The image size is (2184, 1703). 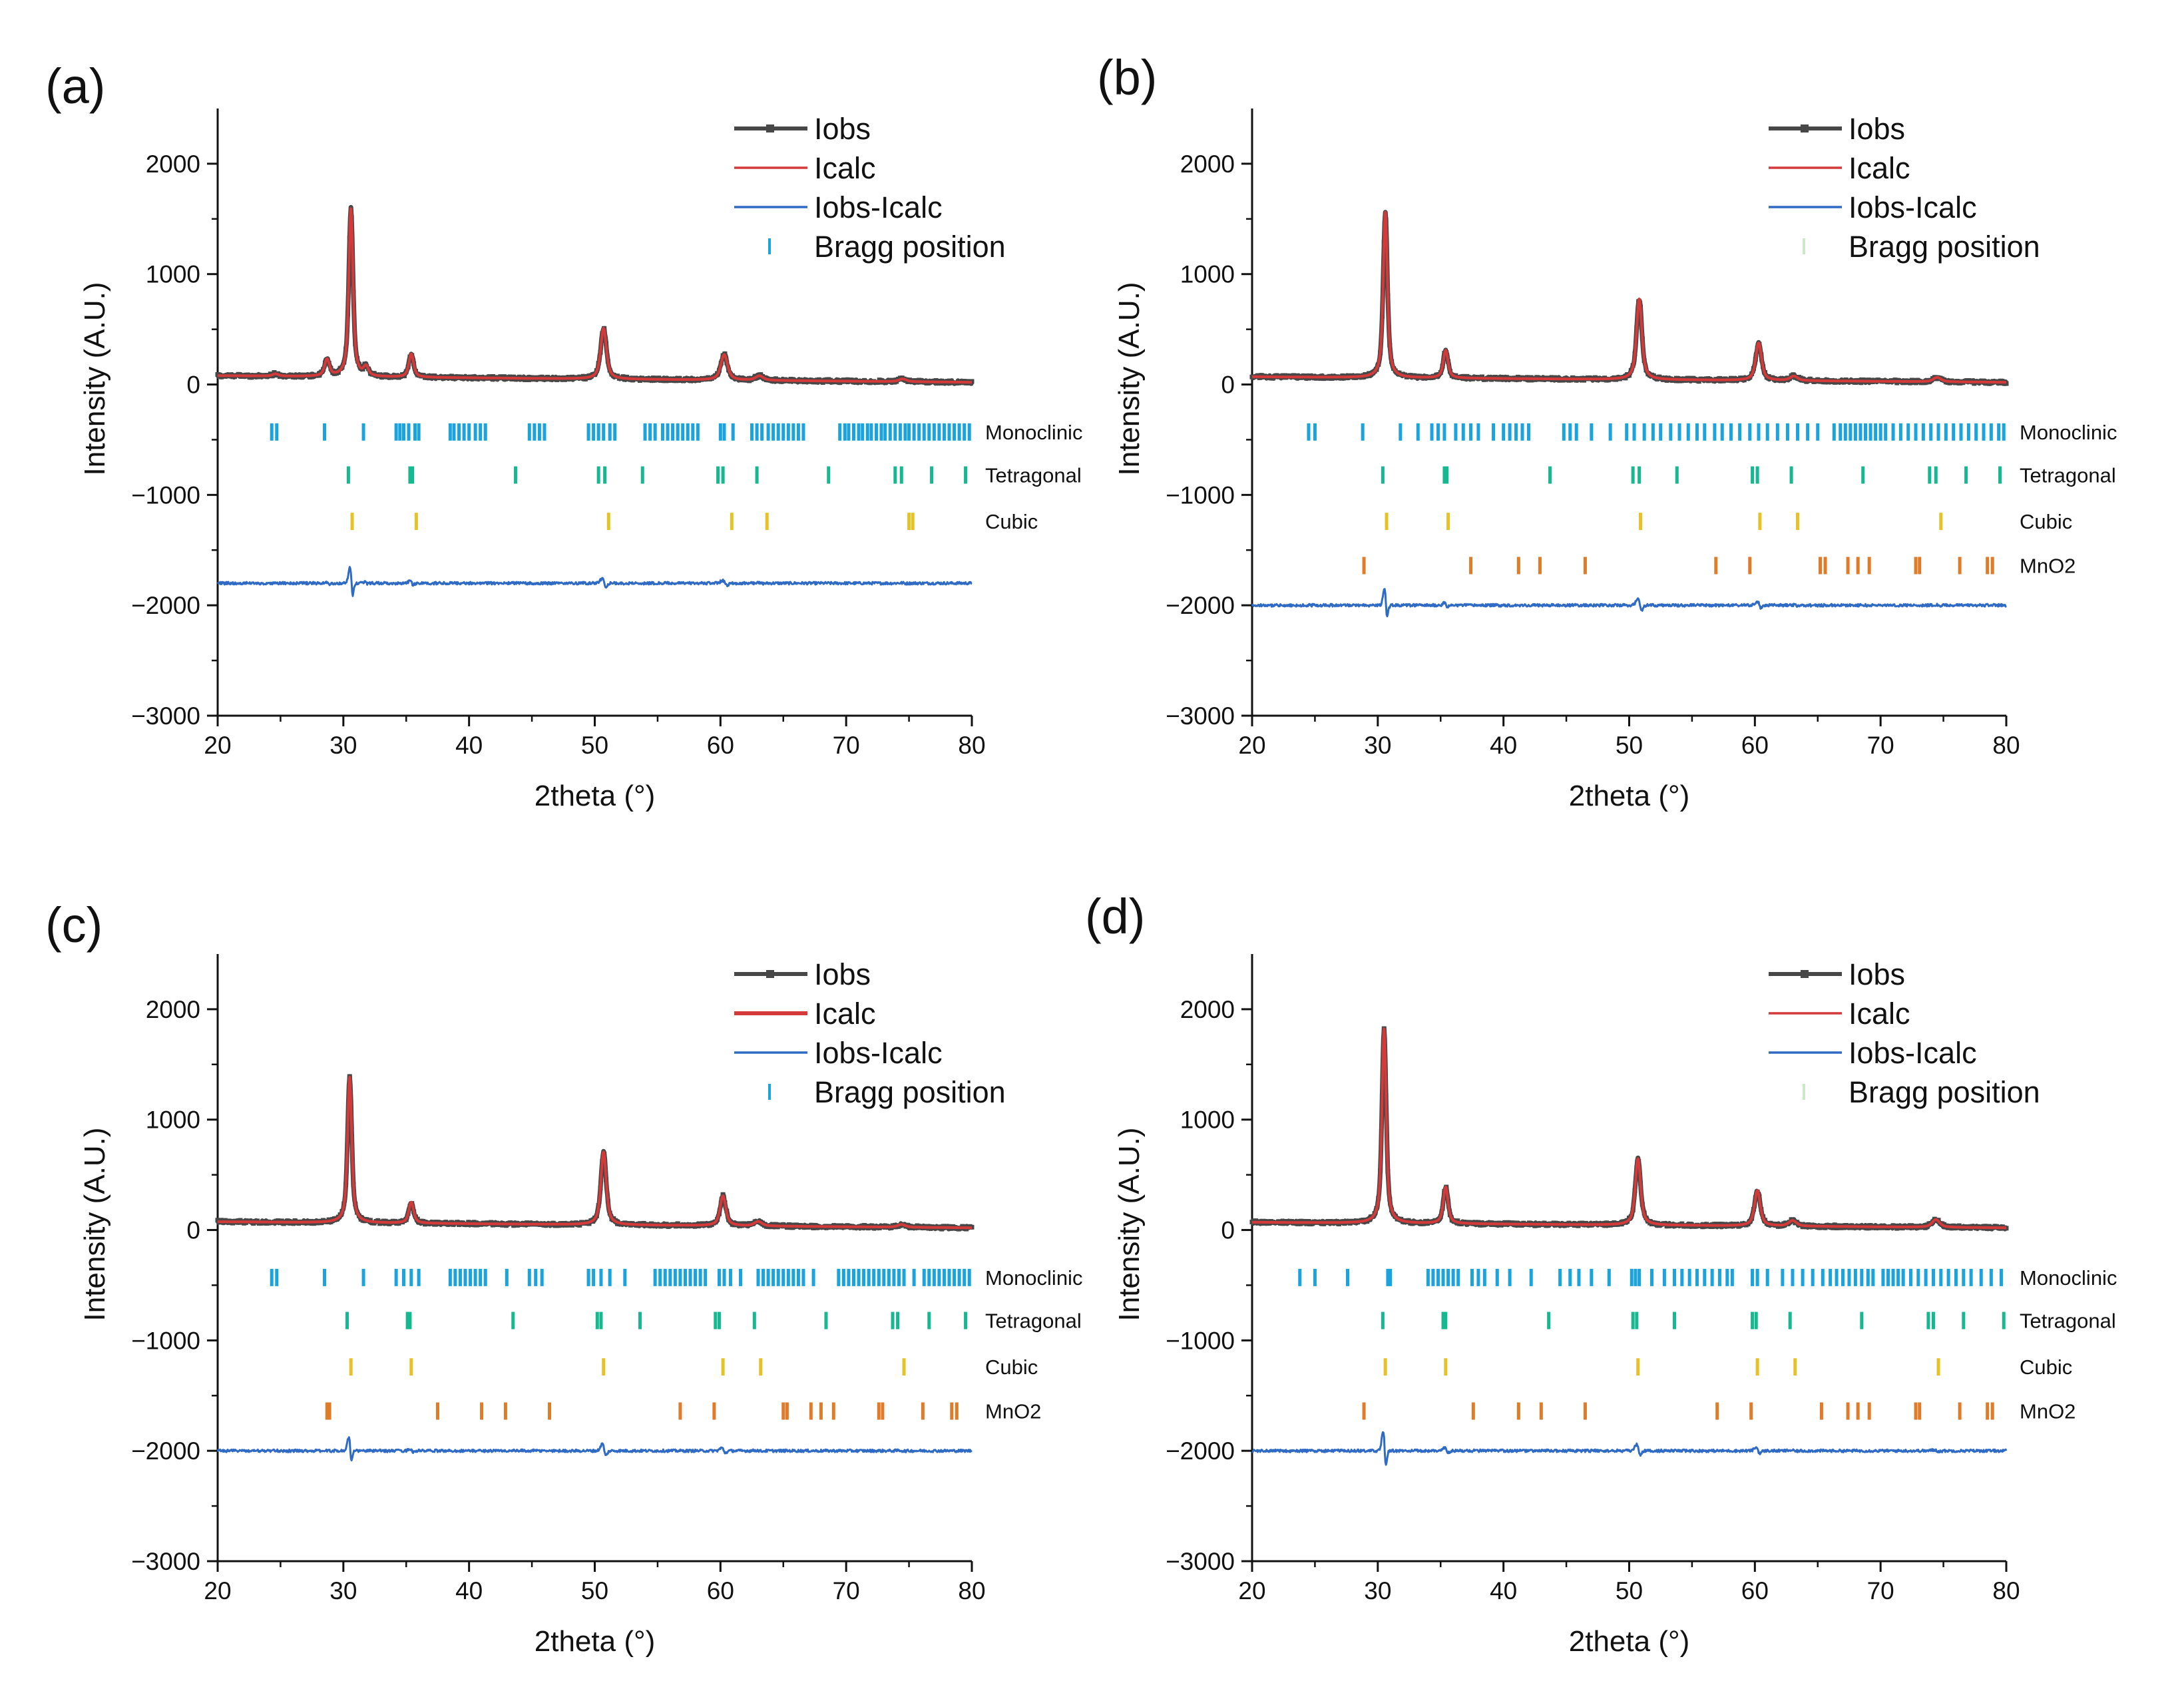 I want to click on legend-label-icalc: Icalc, so click(x=845, y=168).